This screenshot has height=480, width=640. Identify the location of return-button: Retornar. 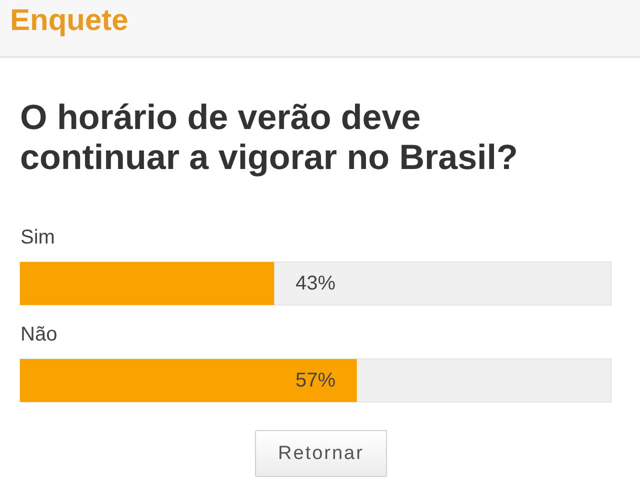
(321, 453).